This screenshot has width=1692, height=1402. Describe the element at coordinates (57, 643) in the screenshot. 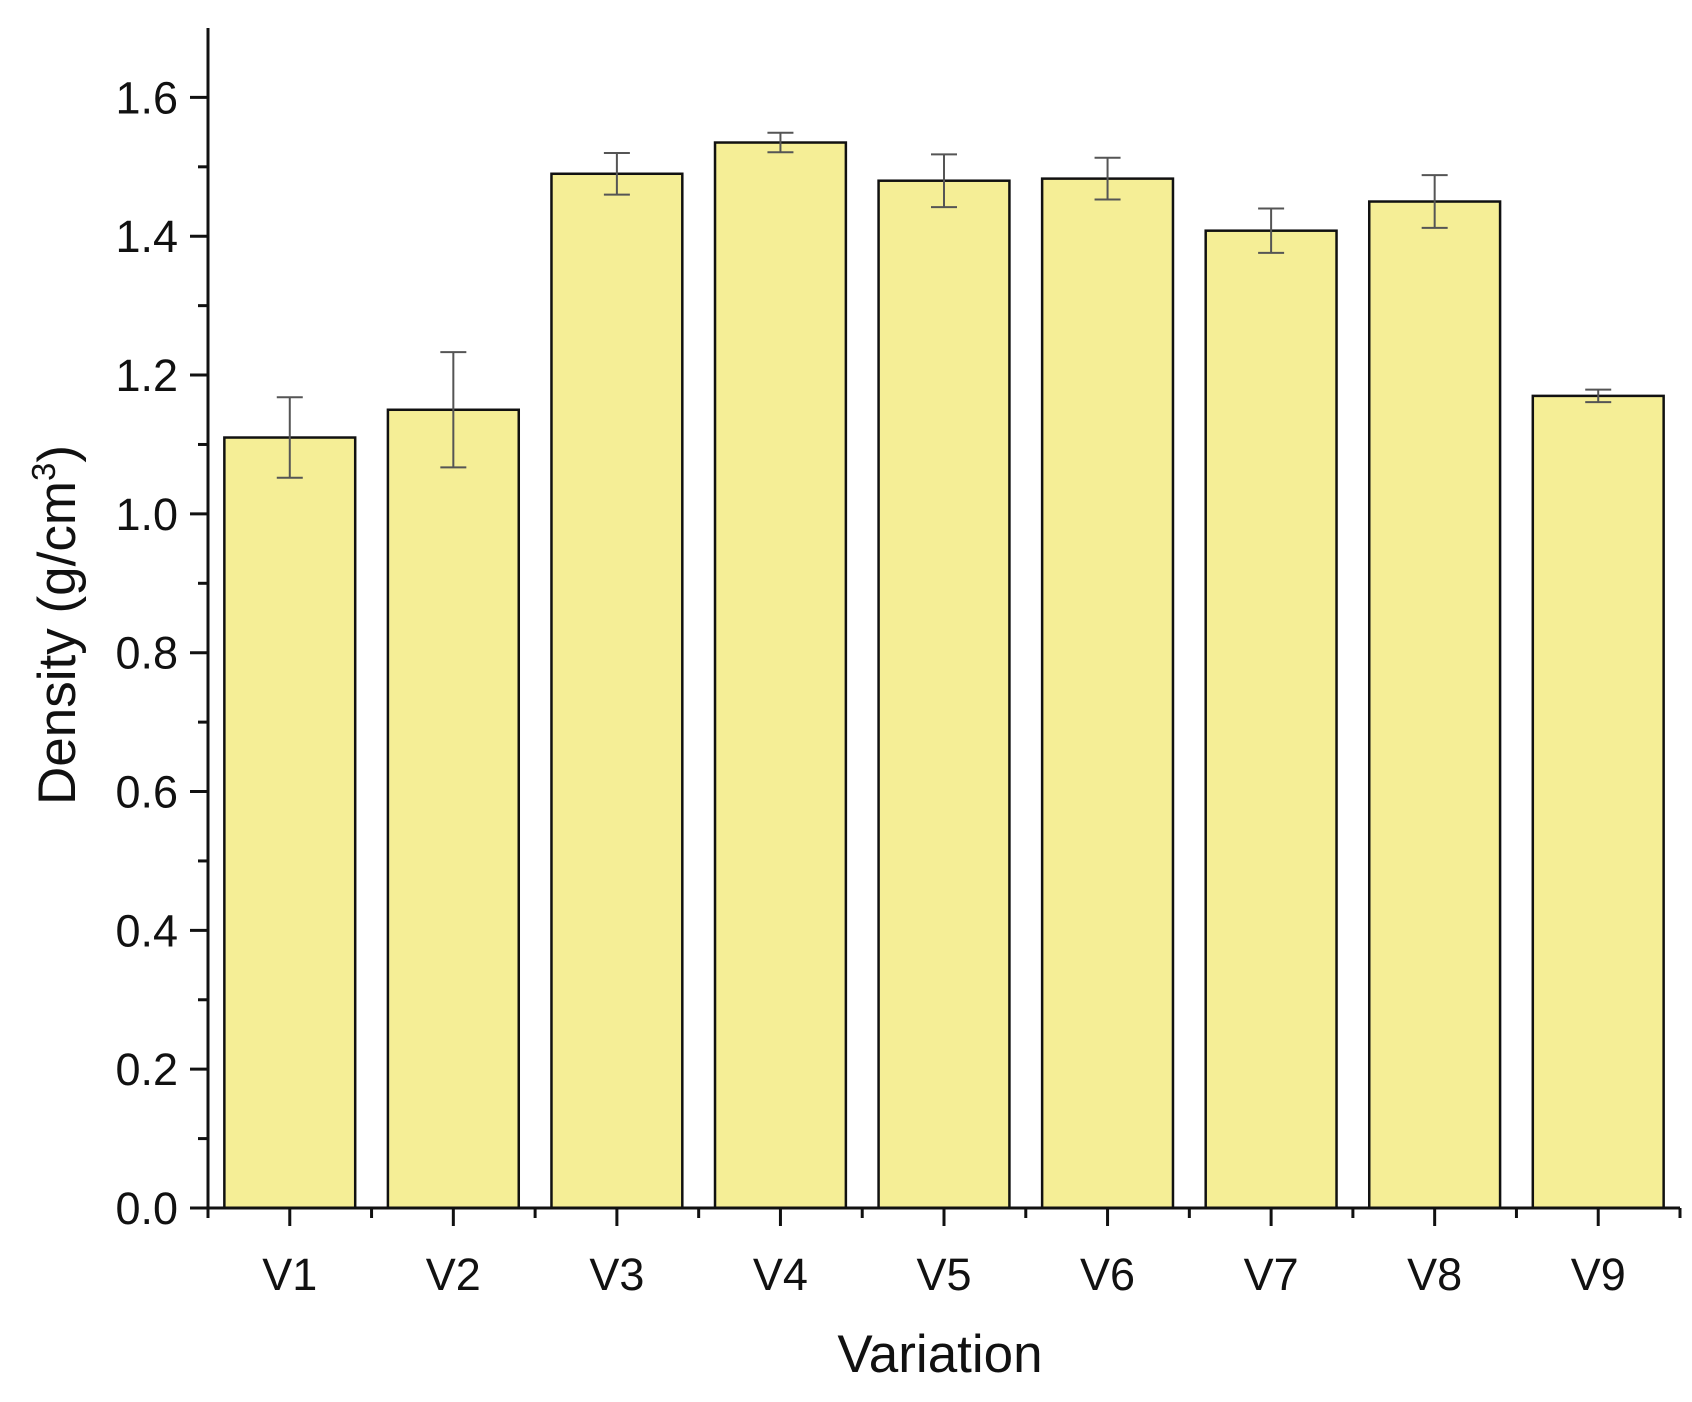

I see `y-axis-title-main: Density (g/cm` at that location.